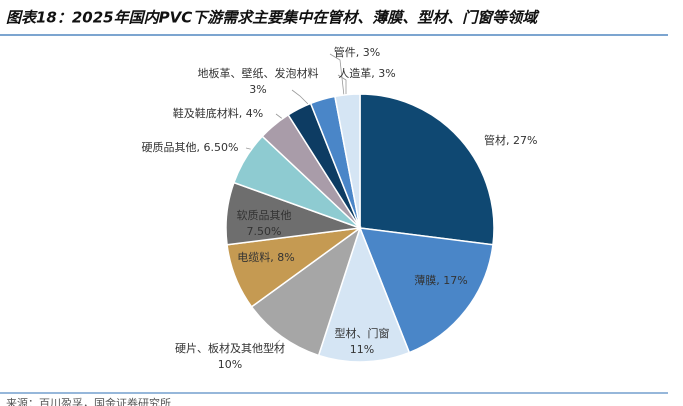  I want to click on category-label: 硬质品其他, so click(169, 147).